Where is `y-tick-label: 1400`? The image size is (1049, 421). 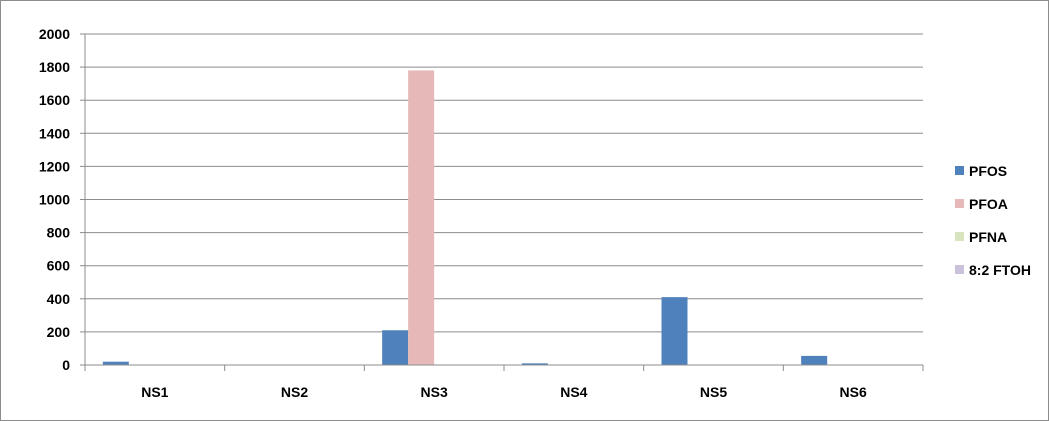
y-tick-label: 1400 is located at coordinates (54, 133).